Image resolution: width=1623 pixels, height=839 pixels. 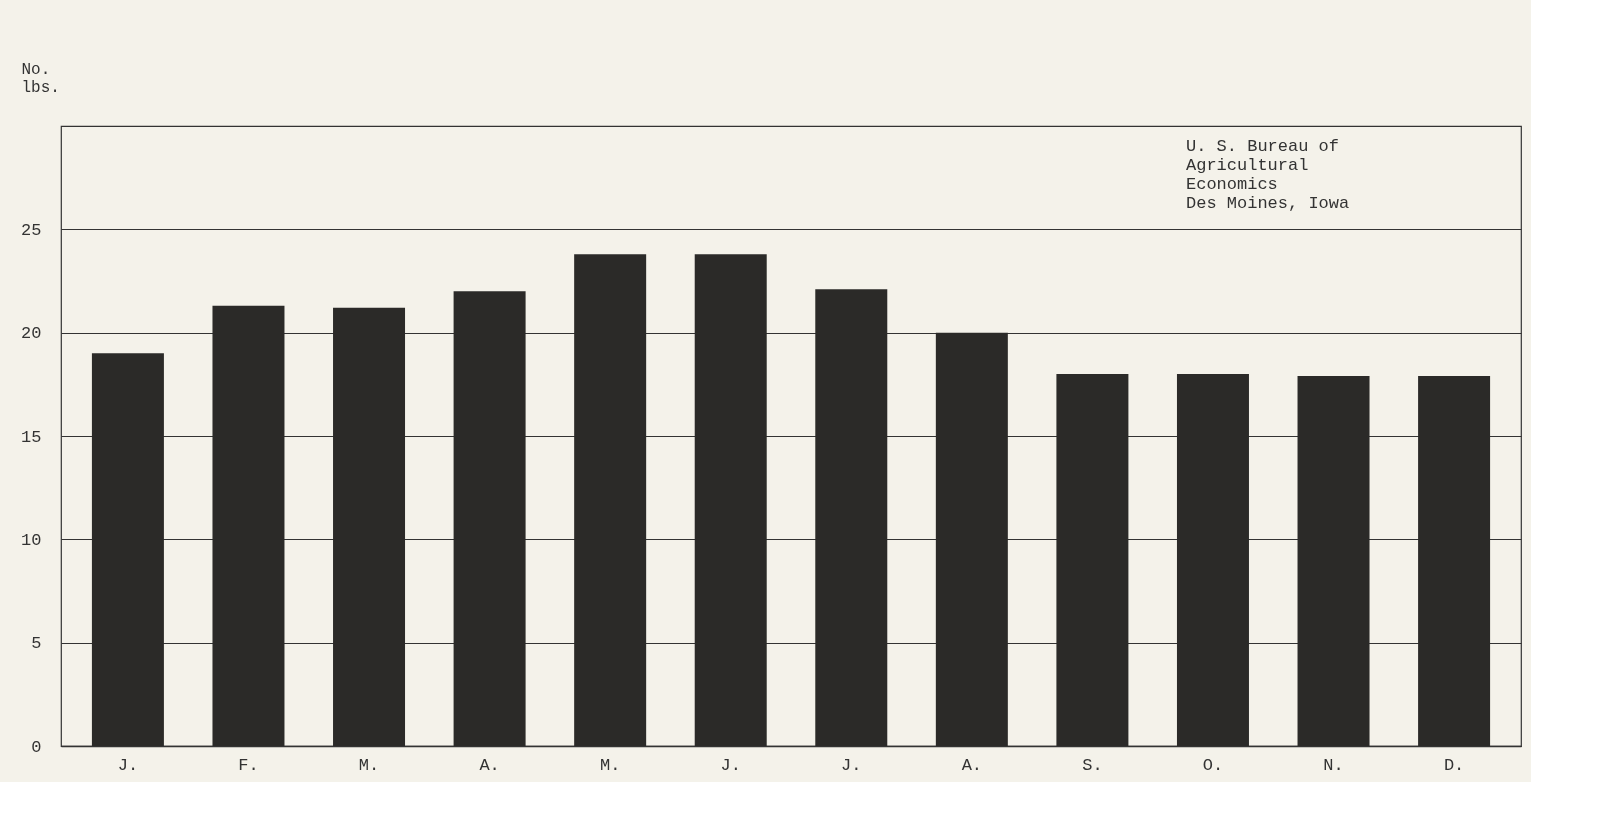 What do you see at coordinates (36, 747) in the screenshot?
I see `y-tick-label: 0` at bounding box center [36, 747].